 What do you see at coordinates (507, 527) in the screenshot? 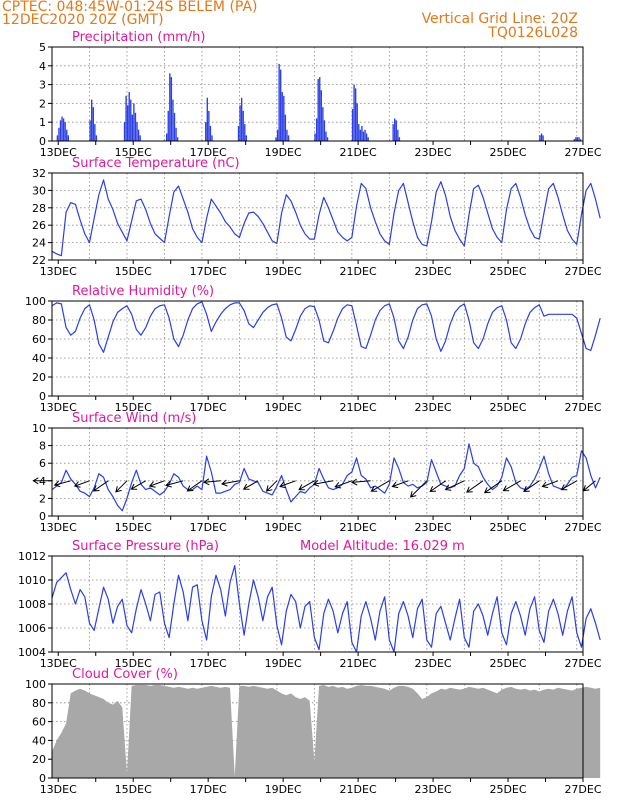
I see `wind-xtick-label: 25DEC` at bounding box center [507, 527].